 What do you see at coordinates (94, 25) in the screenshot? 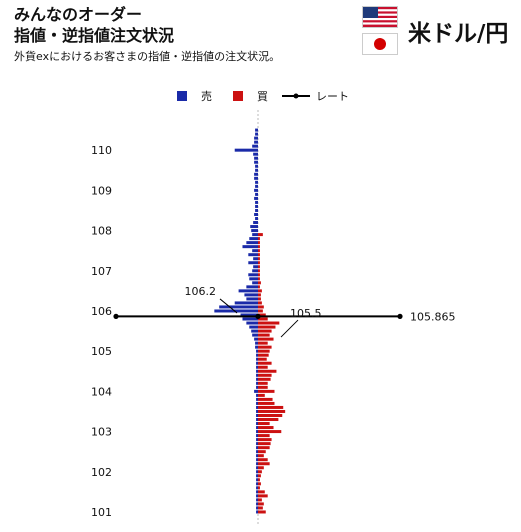
I see `page-title: みんなのオーダー 指値・逆指値注文状況` at bounding box center [94, 25].